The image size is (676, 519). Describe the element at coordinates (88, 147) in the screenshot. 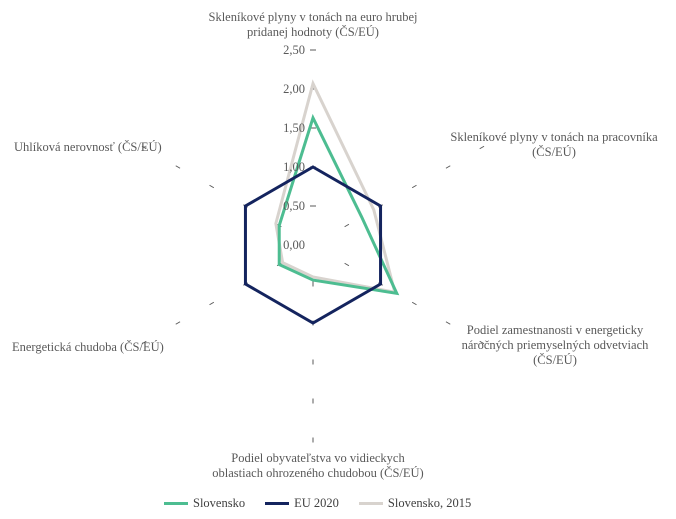

I see `axis-label-carbon-inequality: Uhlíková nerovnosť (ČS/EÚ)` at that location.